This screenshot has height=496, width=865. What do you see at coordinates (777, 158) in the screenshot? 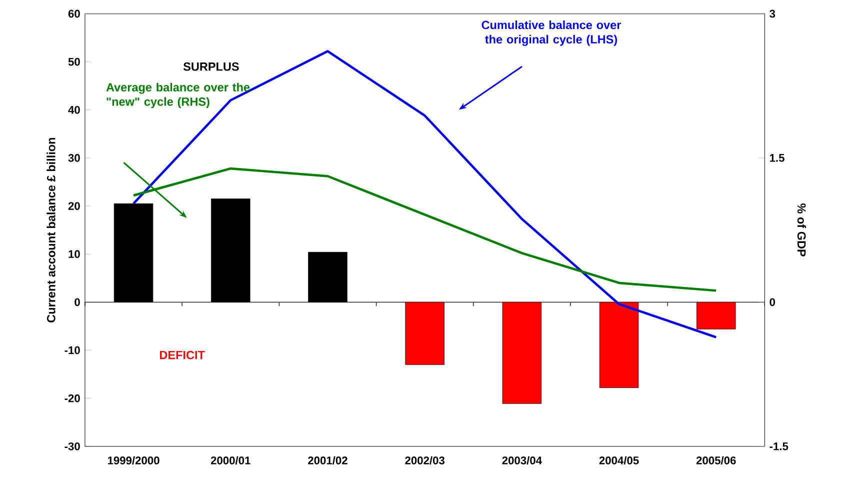
I see `y2-tick-label: 1.5` at bounding box center [777, 158].